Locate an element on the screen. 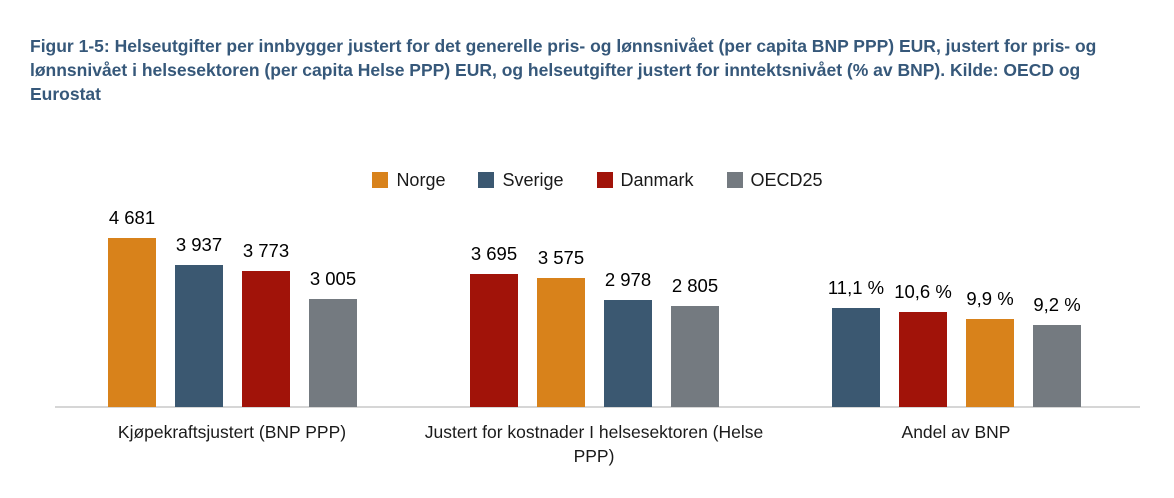 This screenshot has height=498, width=1174. bar-wrap-norge: 9,9 % is located at coordinates (990, 348).